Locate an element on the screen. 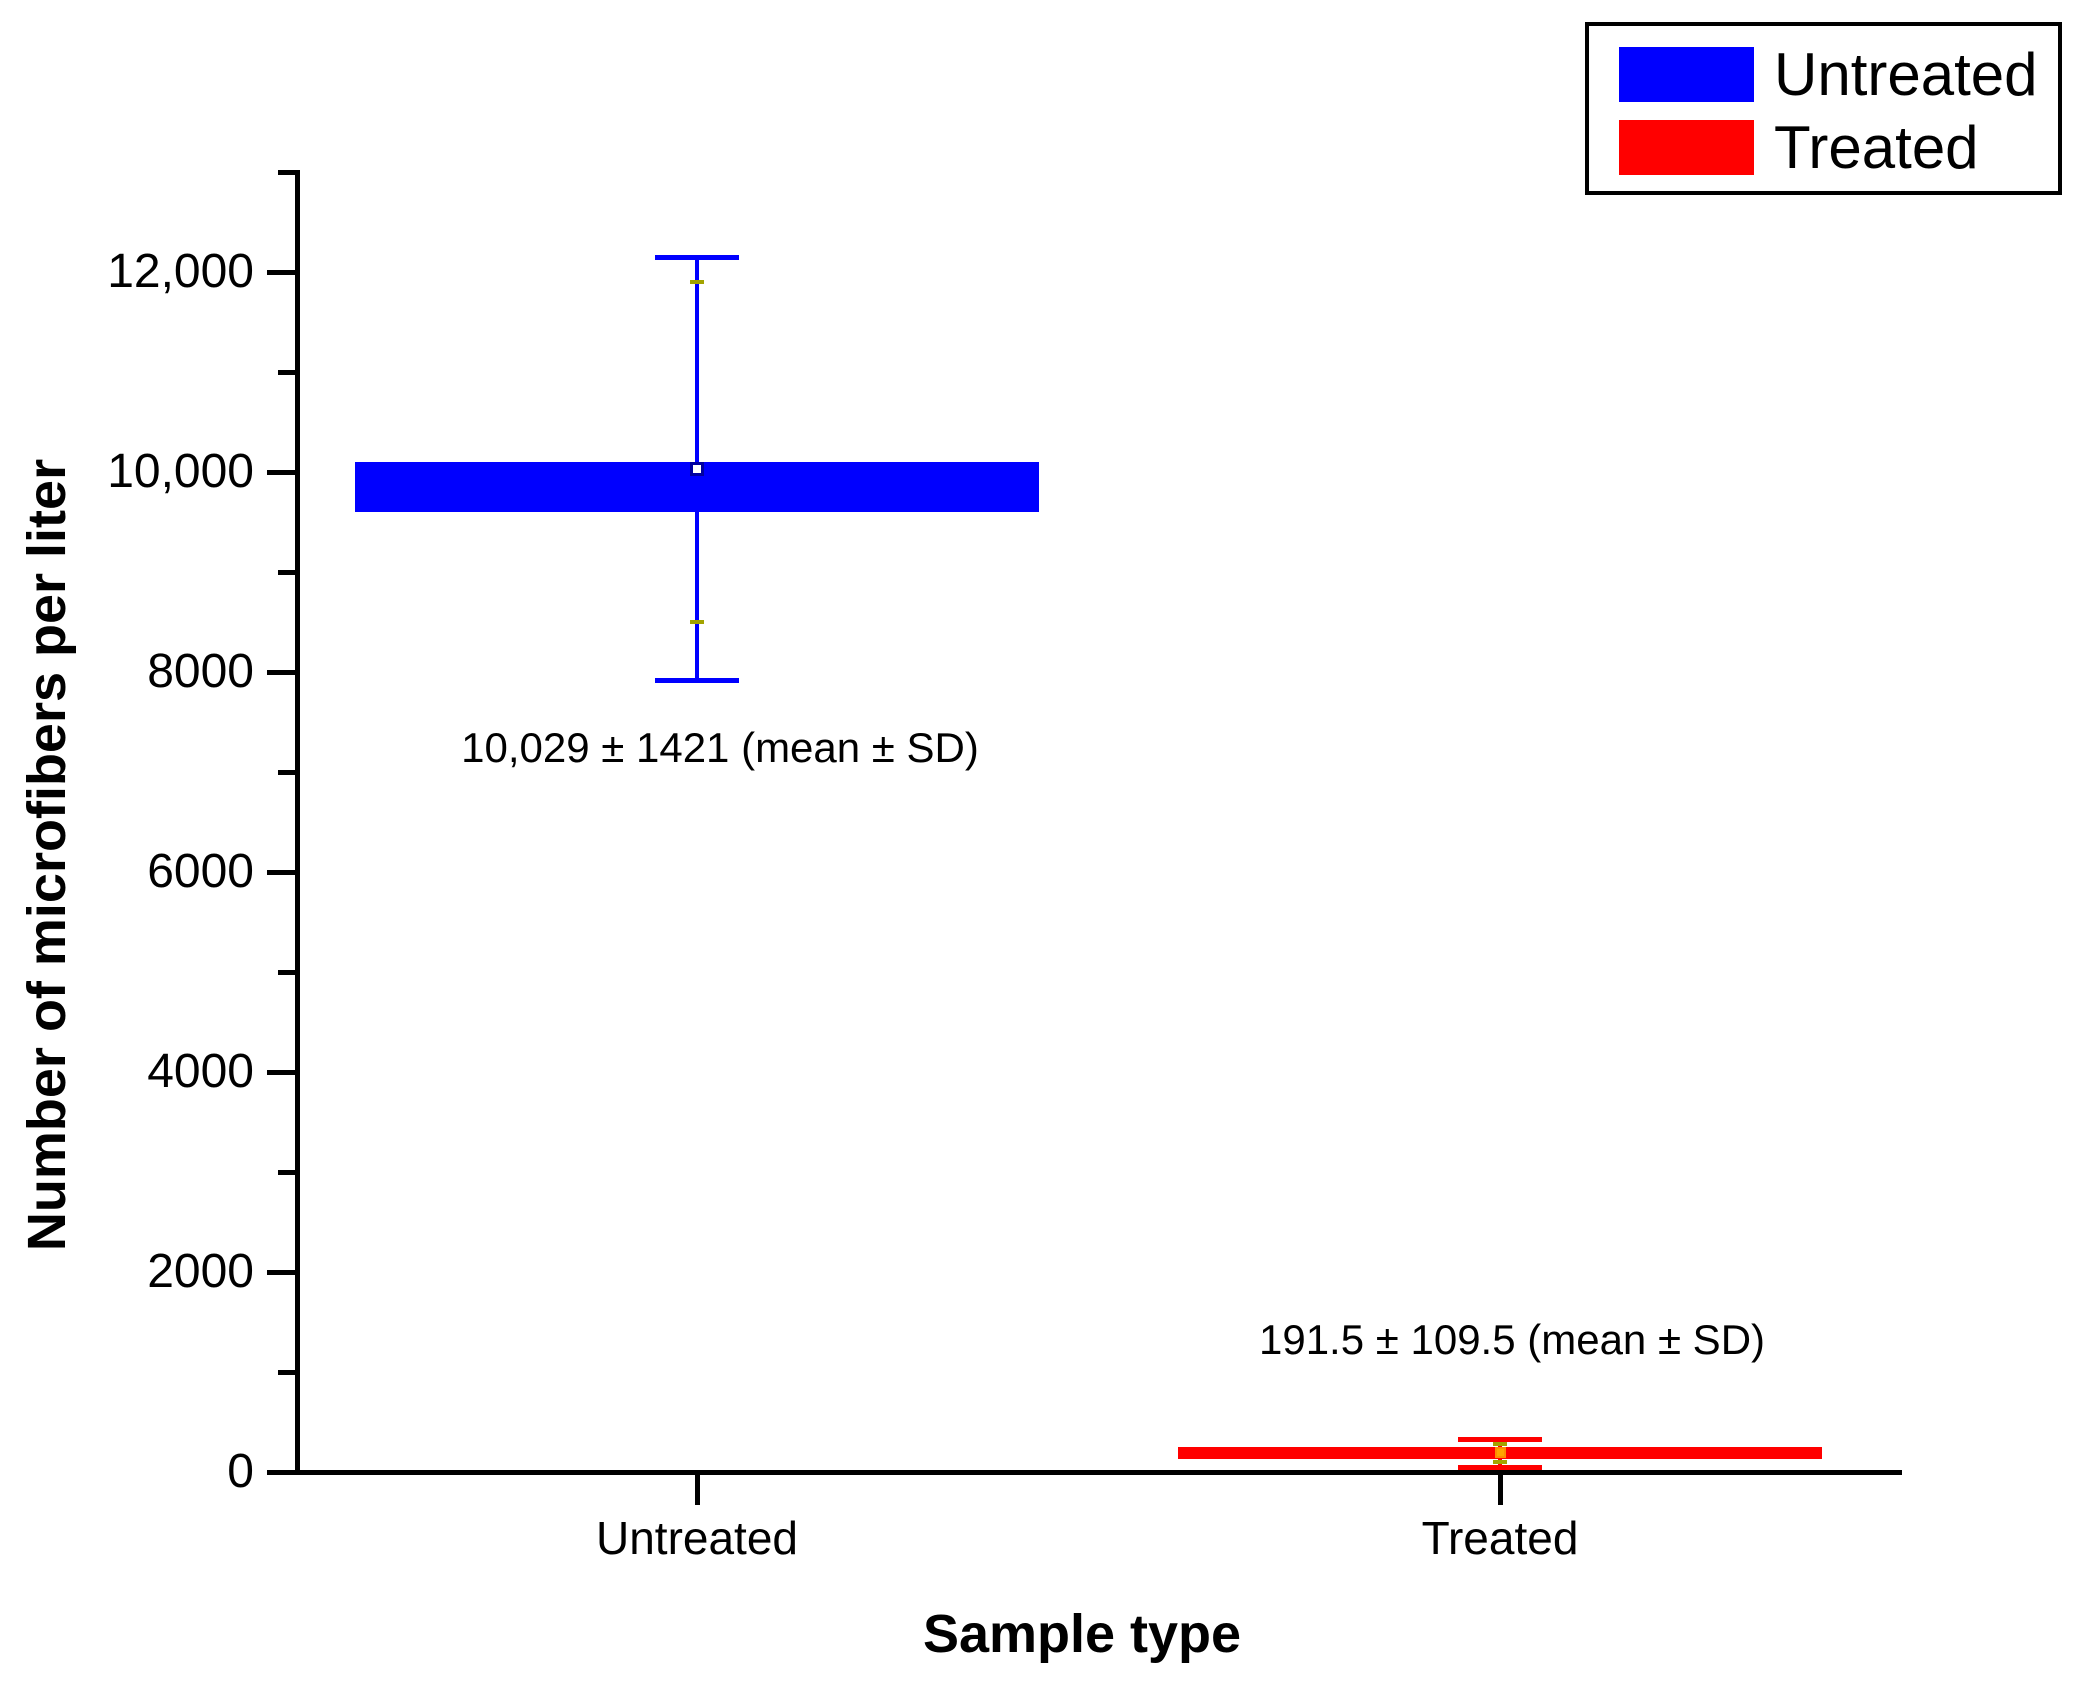 This screenshot has height=1690, width=2079. x-axis-line is located at coordinates (1098, 1472).